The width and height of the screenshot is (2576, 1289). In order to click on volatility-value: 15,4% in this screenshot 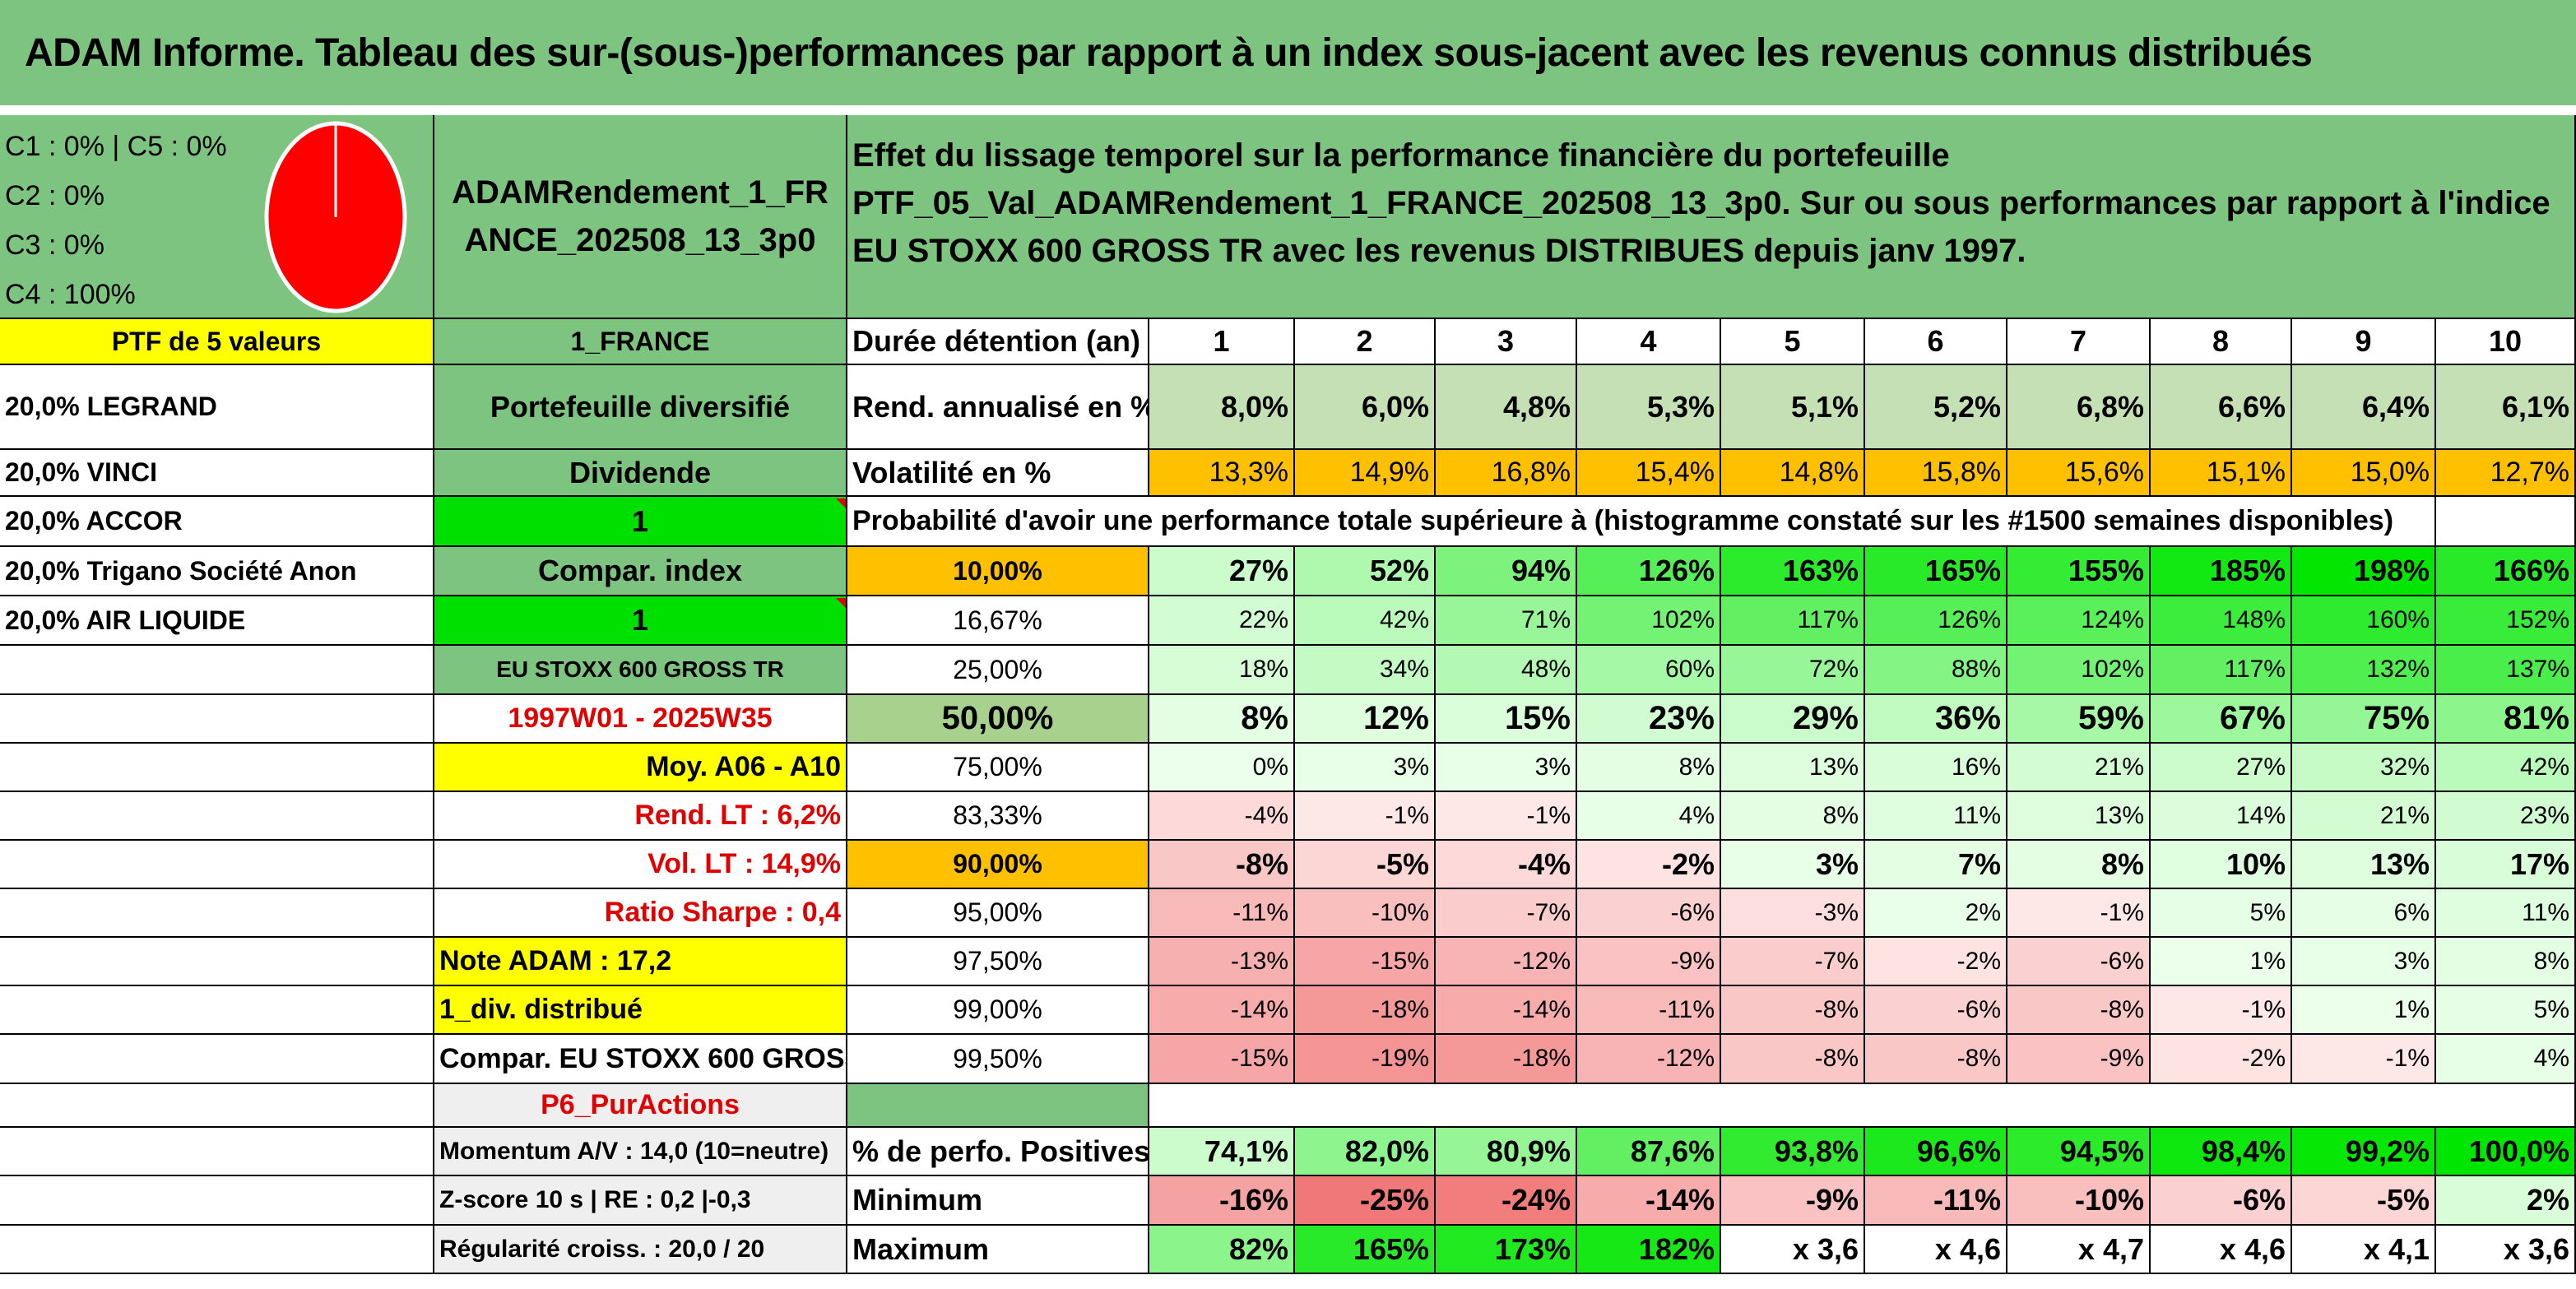, I will do `click(1649, 473)`.